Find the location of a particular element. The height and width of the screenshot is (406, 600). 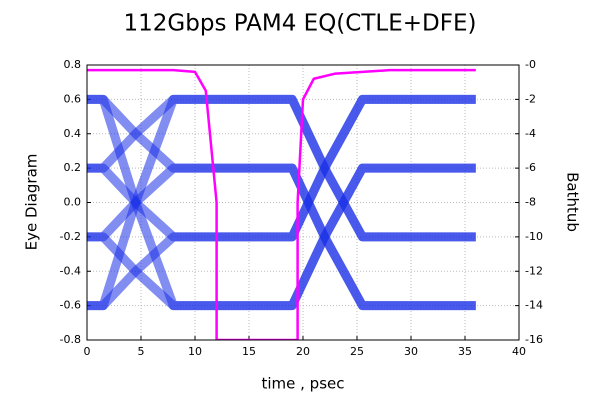

y-tick-label: 0.2 is located at coordinates (73, 167).